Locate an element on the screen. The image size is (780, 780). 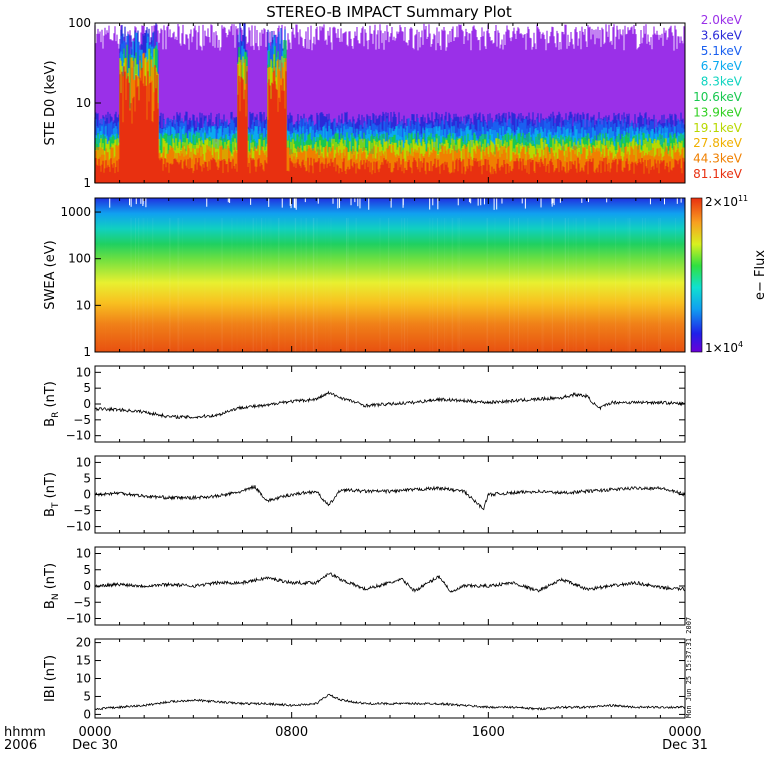
time-tick-label: 1600 is located at coordinates (488, 732).